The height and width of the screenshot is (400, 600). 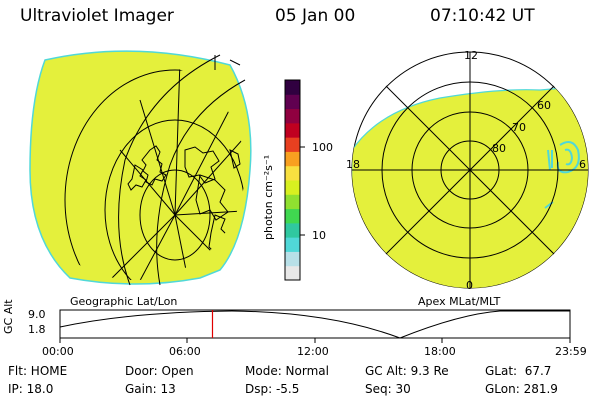 I want to click on altitude-ylabel: GC Alt, so click(x=8, y=316).